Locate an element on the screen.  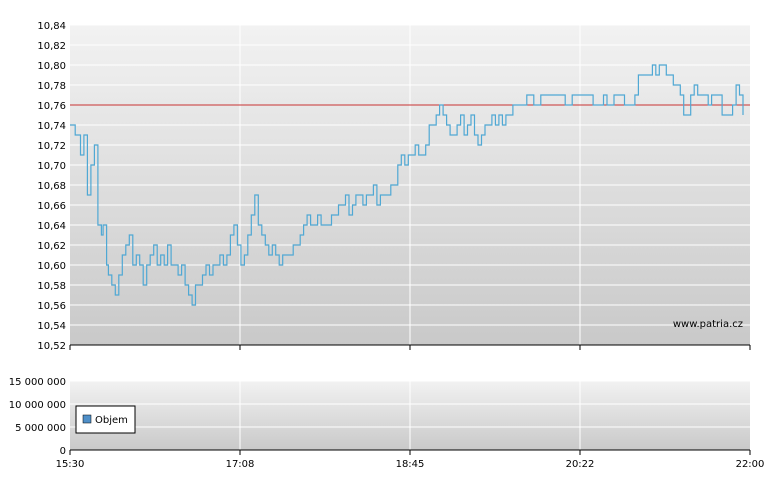
x-tick-label: 17:08 is located at coordinates (240, 464).